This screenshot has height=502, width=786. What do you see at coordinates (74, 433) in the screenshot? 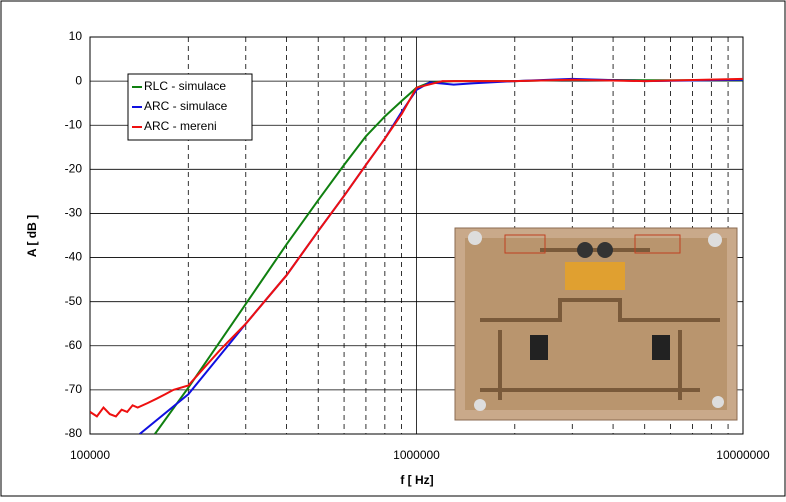
I see `y-tick-label: -80` at bounding box center [74, 433].